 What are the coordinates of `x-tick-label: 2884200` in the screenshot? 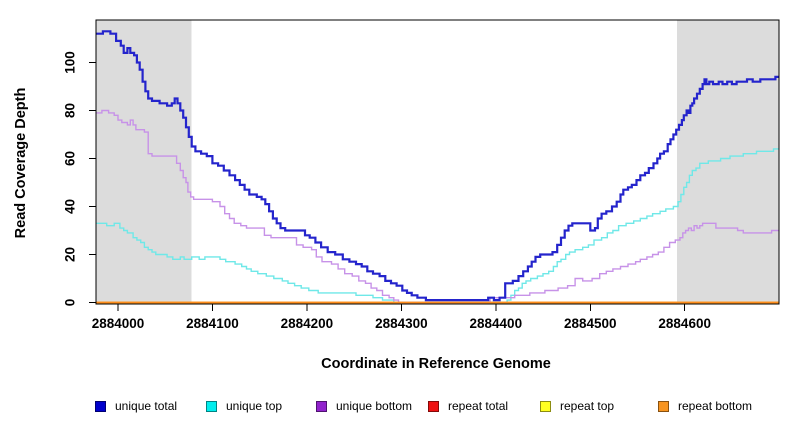 It's located at (307, 323).